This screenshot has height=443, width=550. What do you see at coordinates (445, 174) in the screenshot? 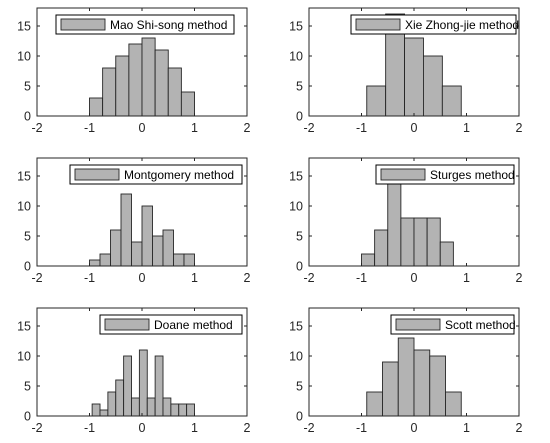
I see `legend: Sturges method` at bounding box center [445, 174].